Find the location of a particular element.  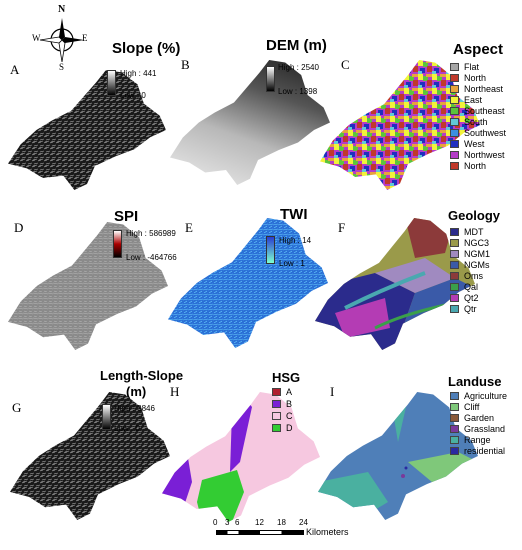

panel-a-letter: A is located at coordinates (15, 69).